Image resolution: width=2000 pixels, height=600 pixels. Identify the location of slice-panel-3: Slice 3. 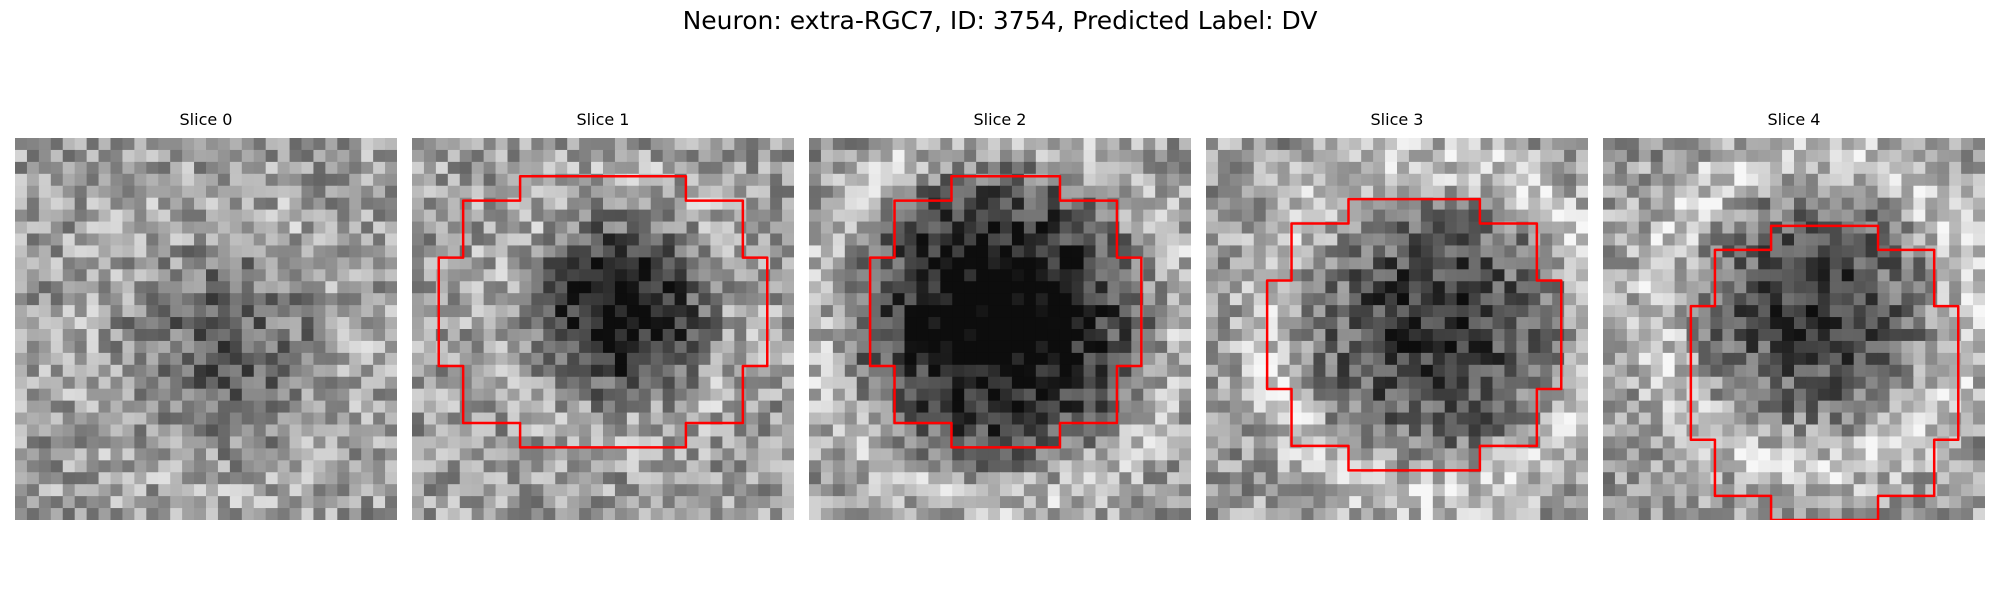
(1397, 315).